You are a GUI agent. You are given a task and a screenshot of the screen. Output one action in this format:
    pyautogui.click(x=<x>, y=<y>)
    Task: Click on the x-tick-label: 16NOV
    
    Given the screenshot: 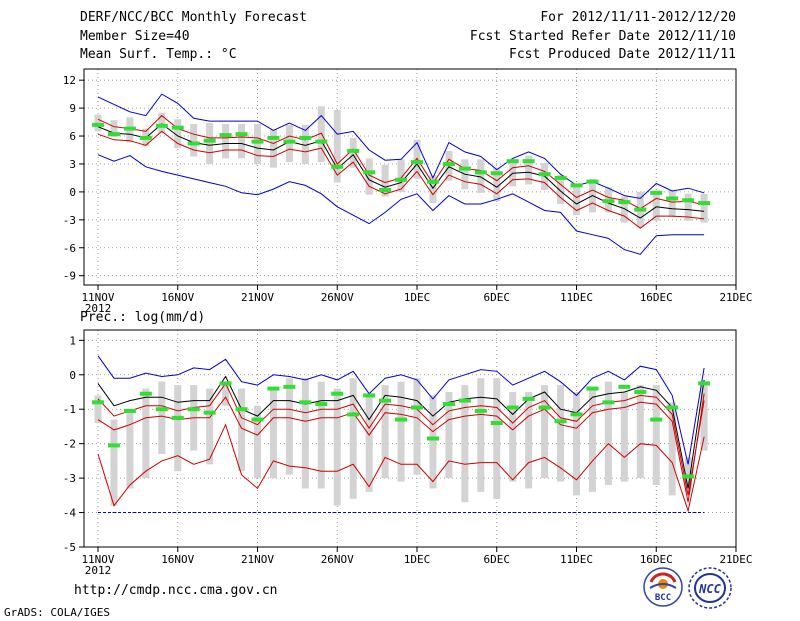 What is the action you would take?
    pyautogui.click(x=177, y=297)
    